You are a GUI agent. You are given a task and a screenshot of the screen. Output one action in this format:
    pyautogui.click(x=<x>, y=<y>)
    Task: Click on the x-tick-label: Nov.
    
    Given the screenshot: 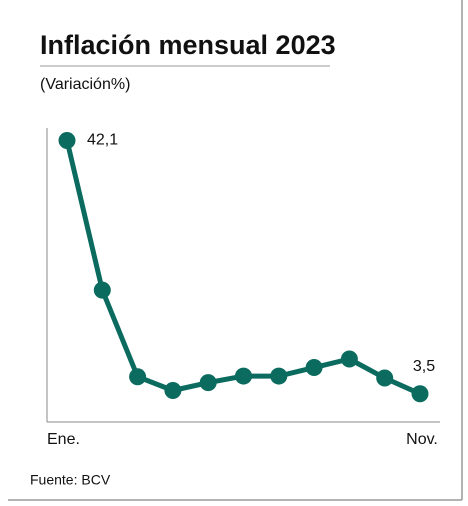 What is the action you would take?
    pyautogui.click(x=422, y=439)
    